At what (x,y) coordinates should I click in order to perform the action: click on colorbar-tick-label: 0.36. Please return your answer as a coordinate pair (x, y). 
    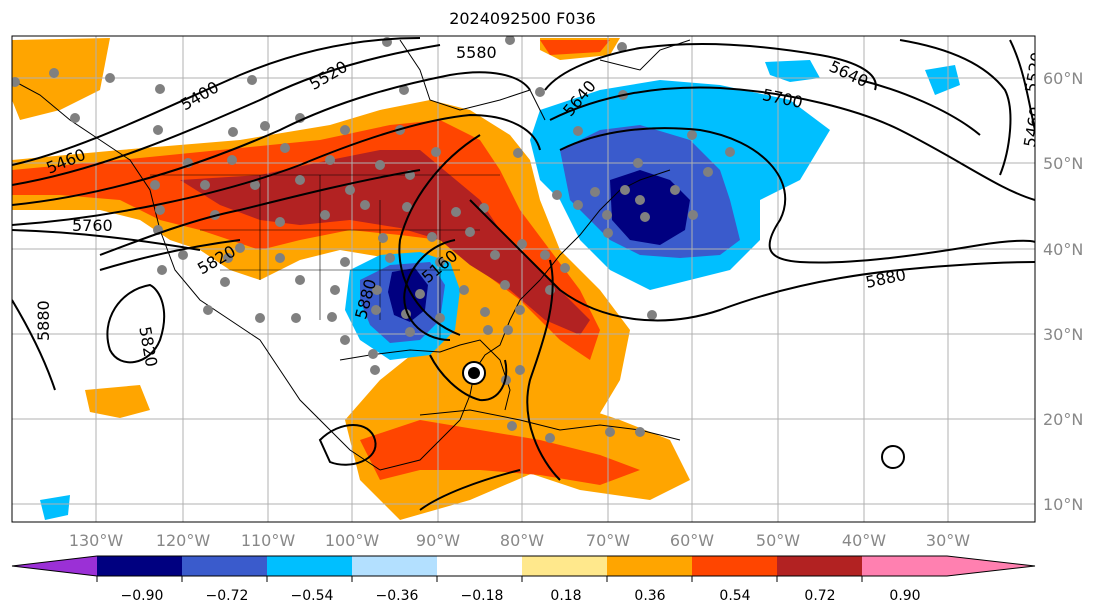
    Looking at the image, I should click on (649, 596).